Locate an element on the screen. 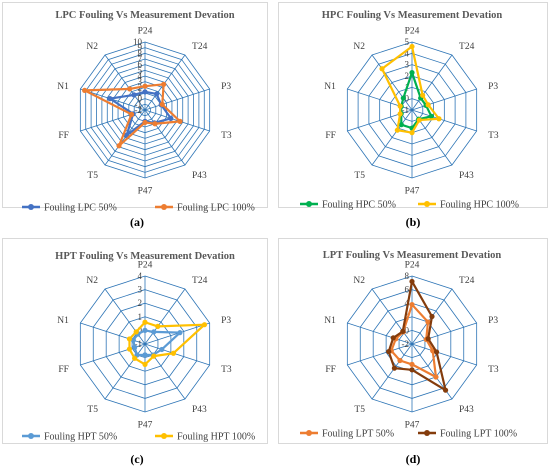 The width and height of the screenshot is (550, 470). category-label: T24 is located at coordinates (200, 47).